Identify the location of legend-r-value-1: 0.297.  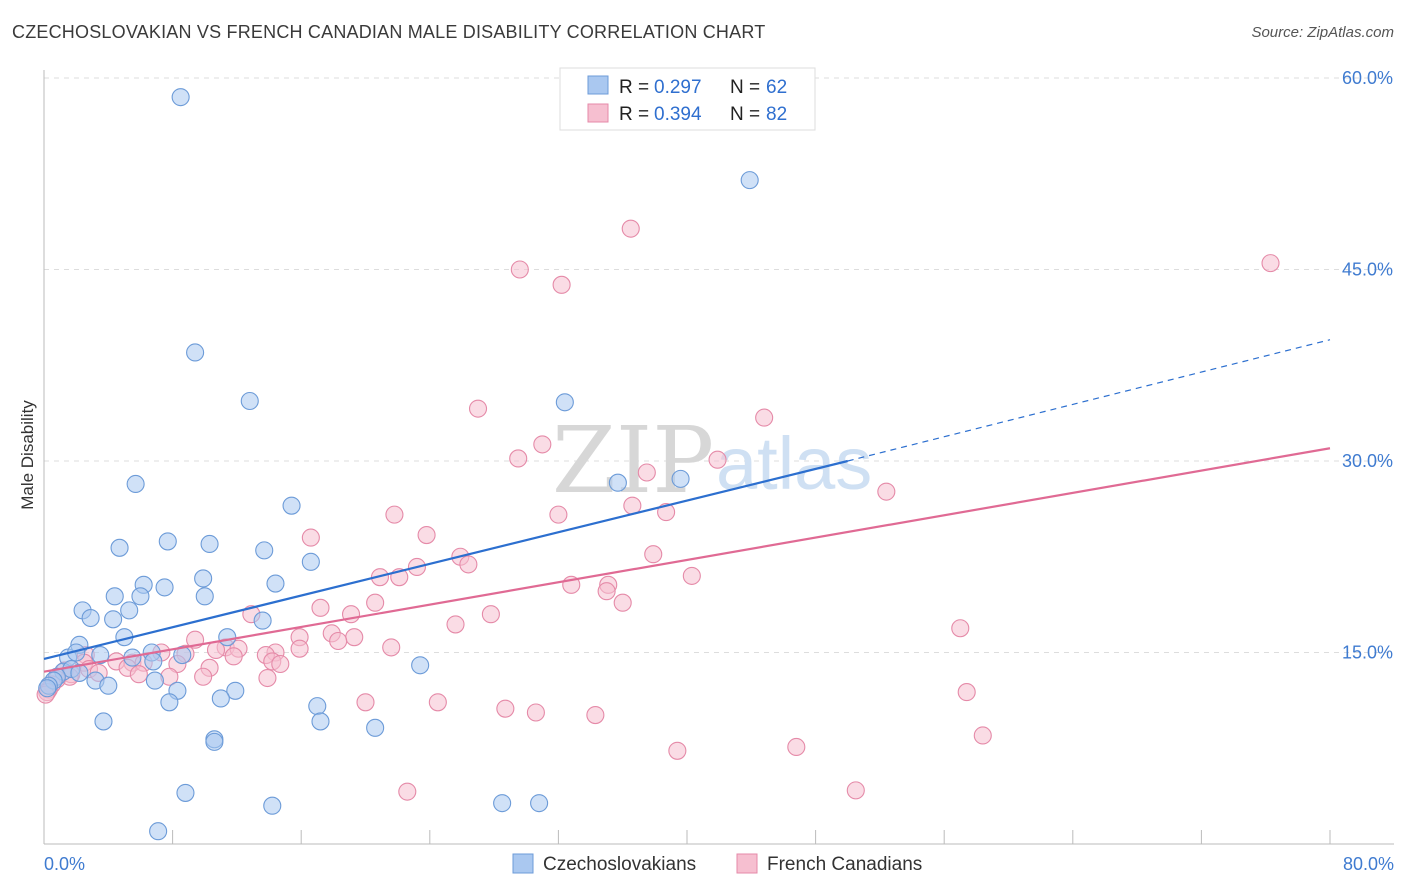
(678, 87).